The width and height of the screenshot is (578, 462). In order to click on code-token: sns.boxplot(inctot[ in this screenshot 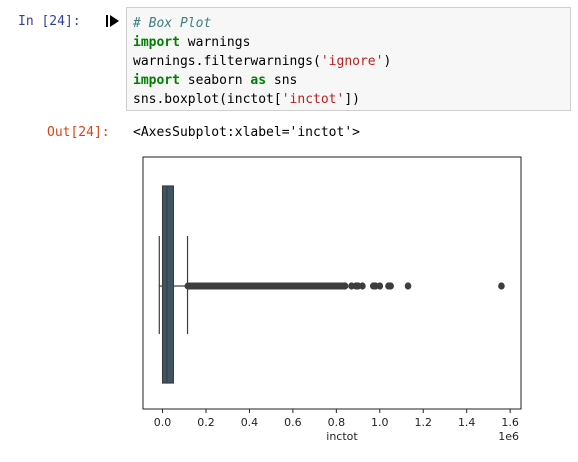, I will do `click(207, 99)`.